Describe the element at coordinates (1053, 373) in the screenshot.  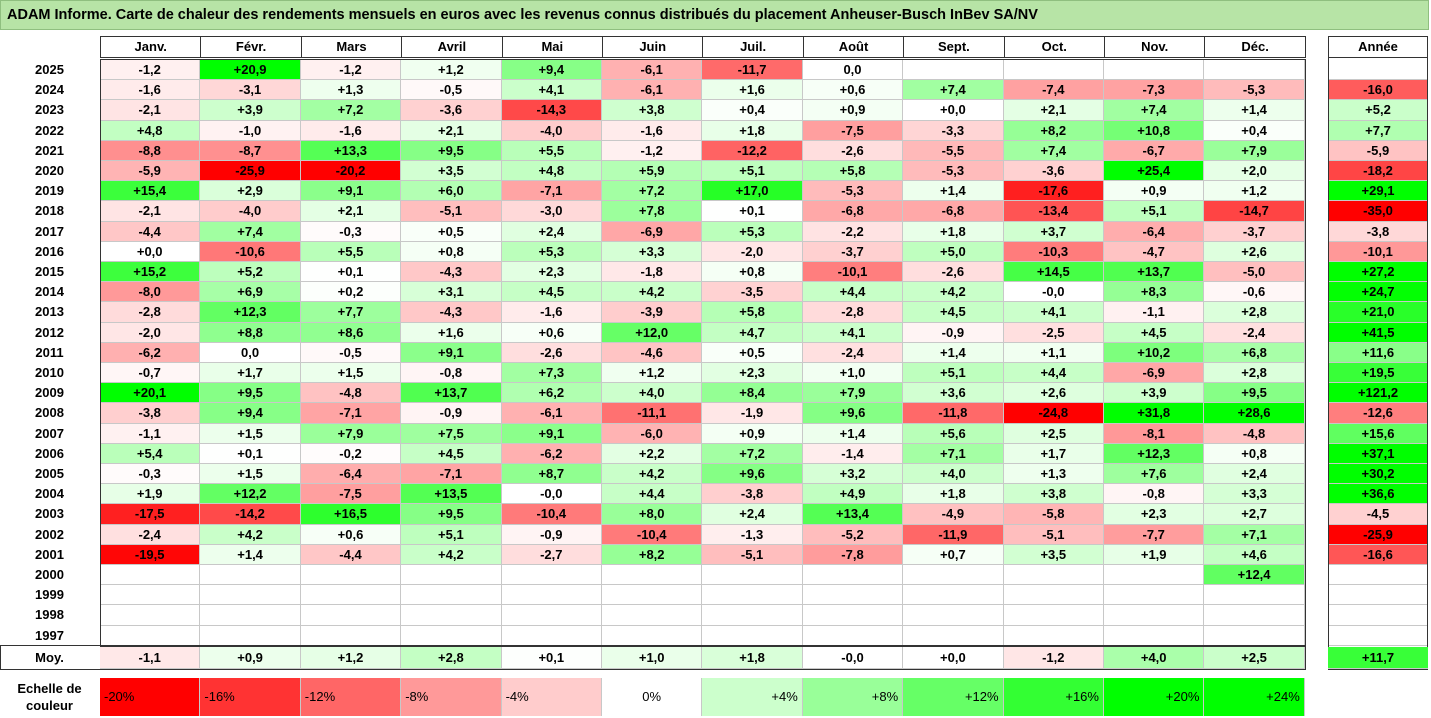
I see `heatmap-cell: +4,4` at that location.